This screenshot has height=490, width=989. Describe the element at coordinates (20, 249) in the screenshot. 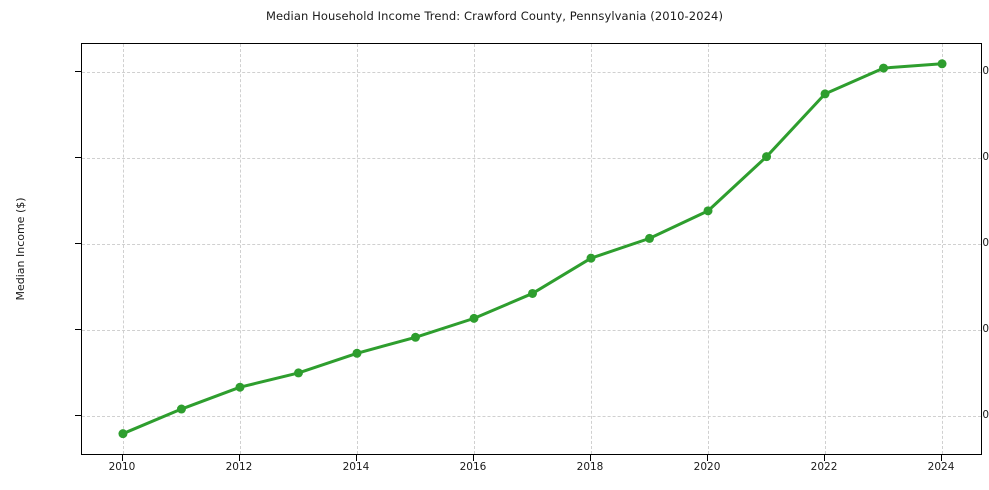

I see `y-axis-label: Median Income ($)` at that location.